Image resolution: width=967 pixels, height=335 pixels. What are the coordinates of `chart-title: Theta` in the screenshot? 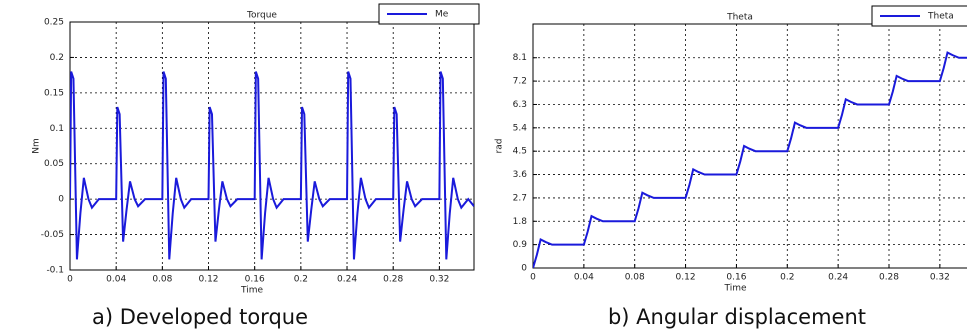 It's located at (739, 18).